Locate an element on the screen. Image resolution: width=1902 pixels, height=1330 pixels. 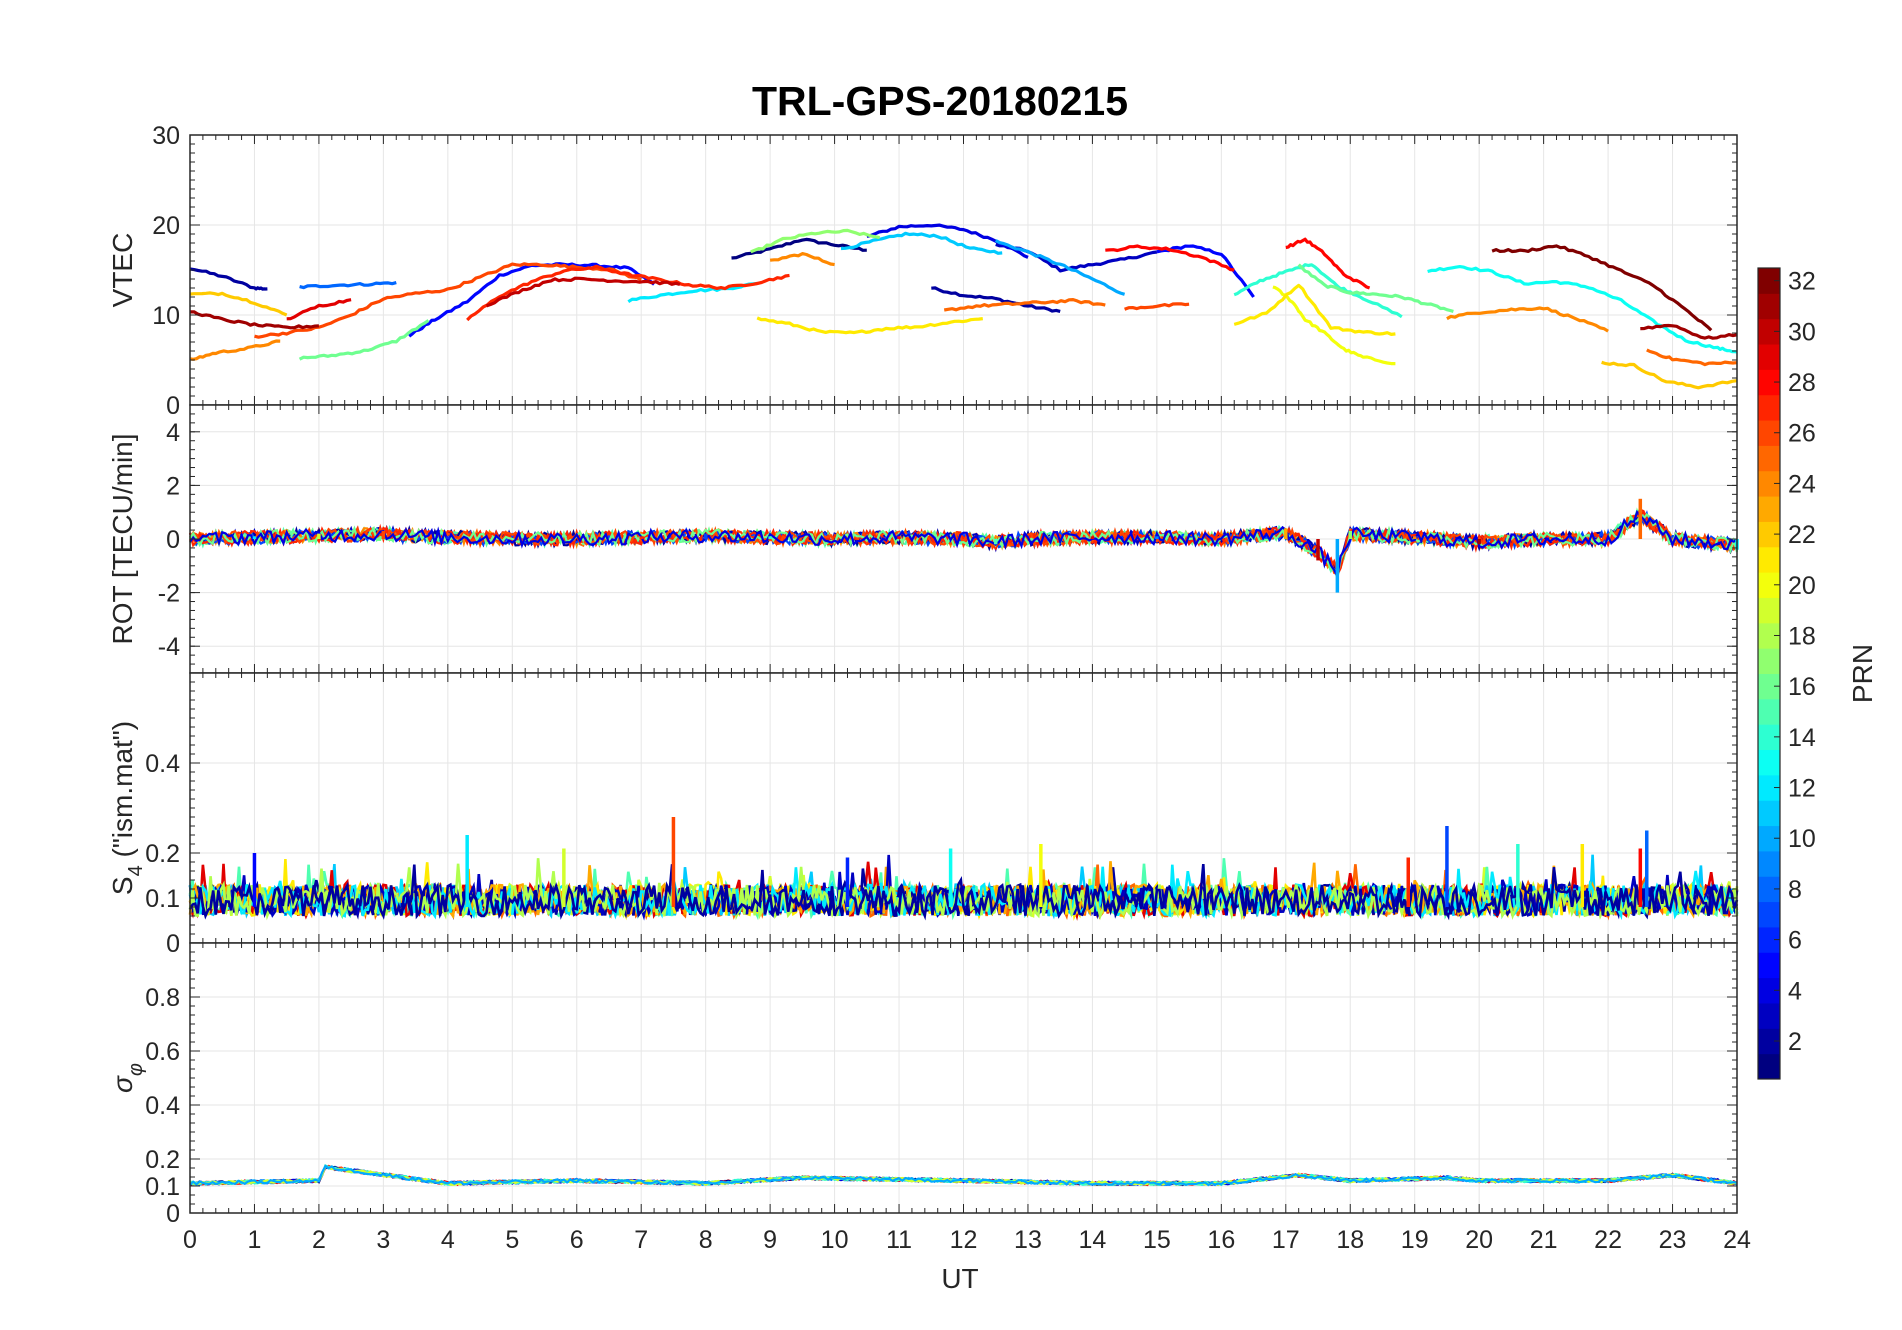
sigma_phi-ylabel-sub: φ is located at coordinates (136, 1069).